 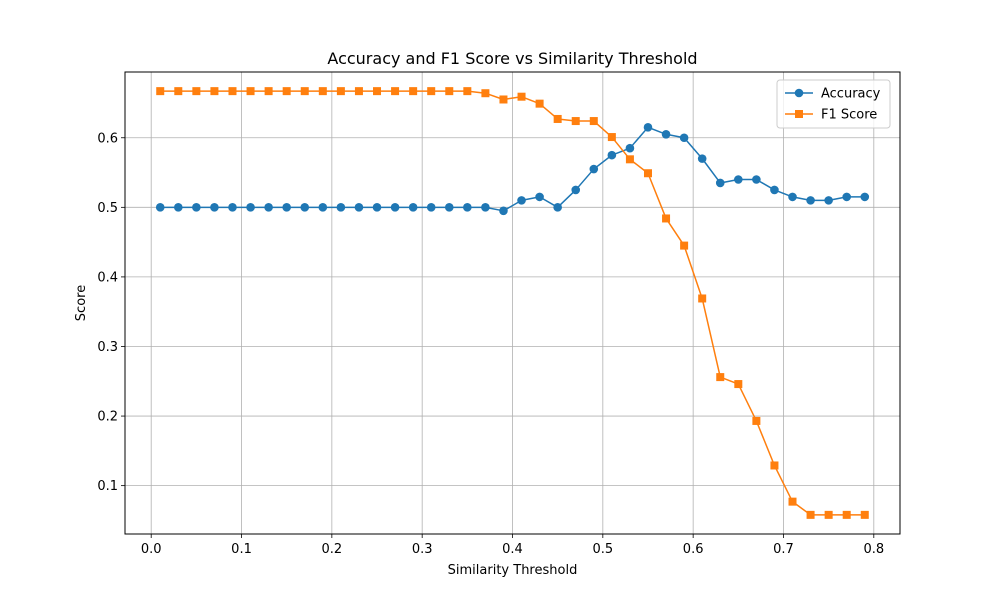 I want to click on x-tick-label: 0.5, so click(x=602, y=549).